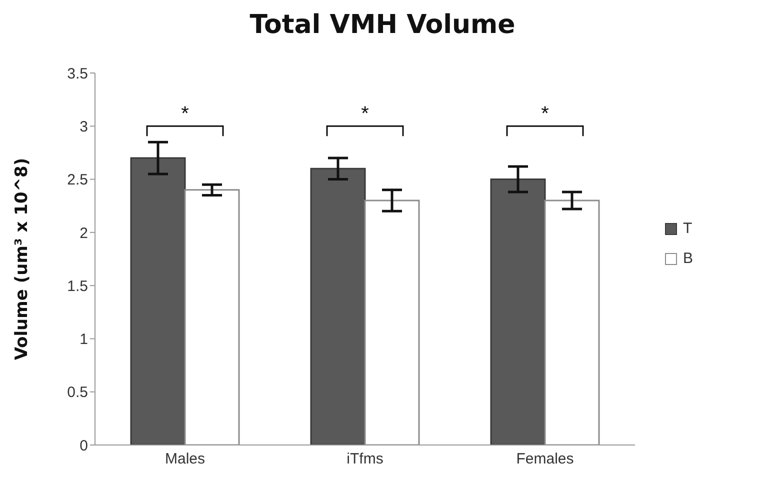 The width and height of the screenshot is (765, 487). Describe the element at coordinates (77, 393) in the screenshot. I see `y-tick-label: 0.5` at that location.